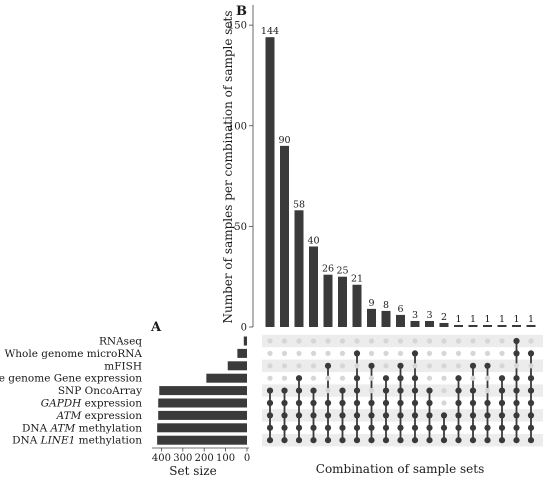 The image size is (550, 485). Describe the element at coordinates (371, 303) in the screenshot. I see `intersection-value-label: 9` at that location.